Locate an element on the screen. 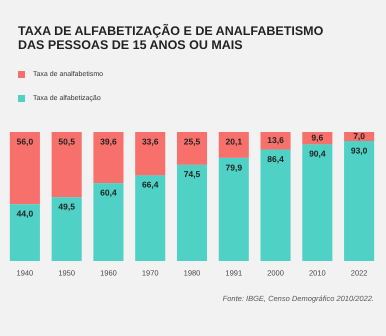 The height and width of the screenshot is (336, 386). data-label: 13,6 is located at coordinates (275, 140).